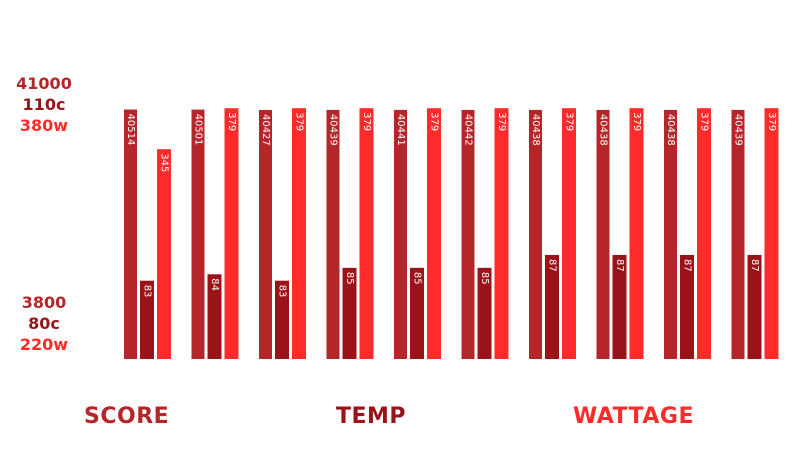 The height and width of the screenshot is (450, 800). What do you see at coordinates (333, 130) in the screenshot?
I see `data-label-score-4: 40439` at bounding box center [333, 130].